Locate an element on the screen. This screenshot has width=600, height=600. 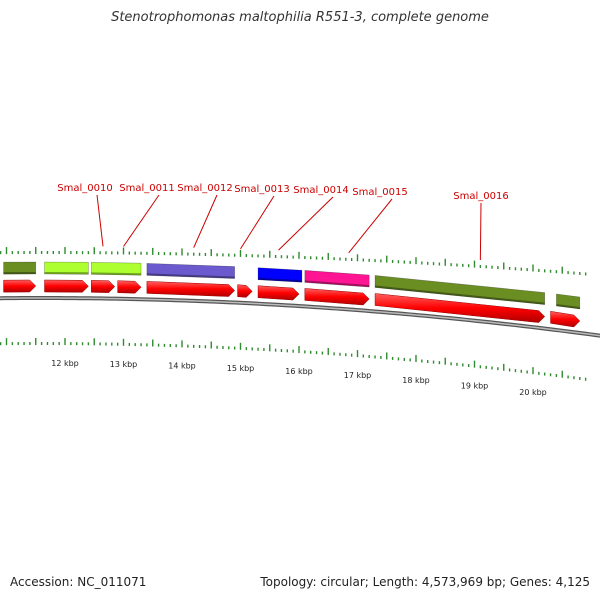
kbp-label: 20 kbp is located at coordinates (533, 392).